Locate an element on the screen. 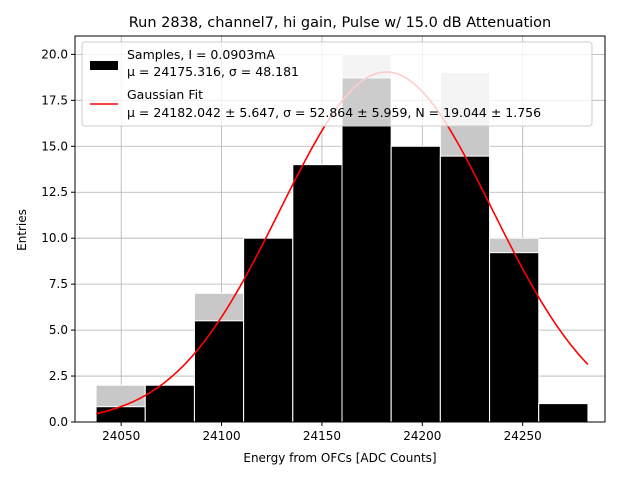  legend-samples-label: Samples, I = 0.0903mA is located at coordinates (201, 54).